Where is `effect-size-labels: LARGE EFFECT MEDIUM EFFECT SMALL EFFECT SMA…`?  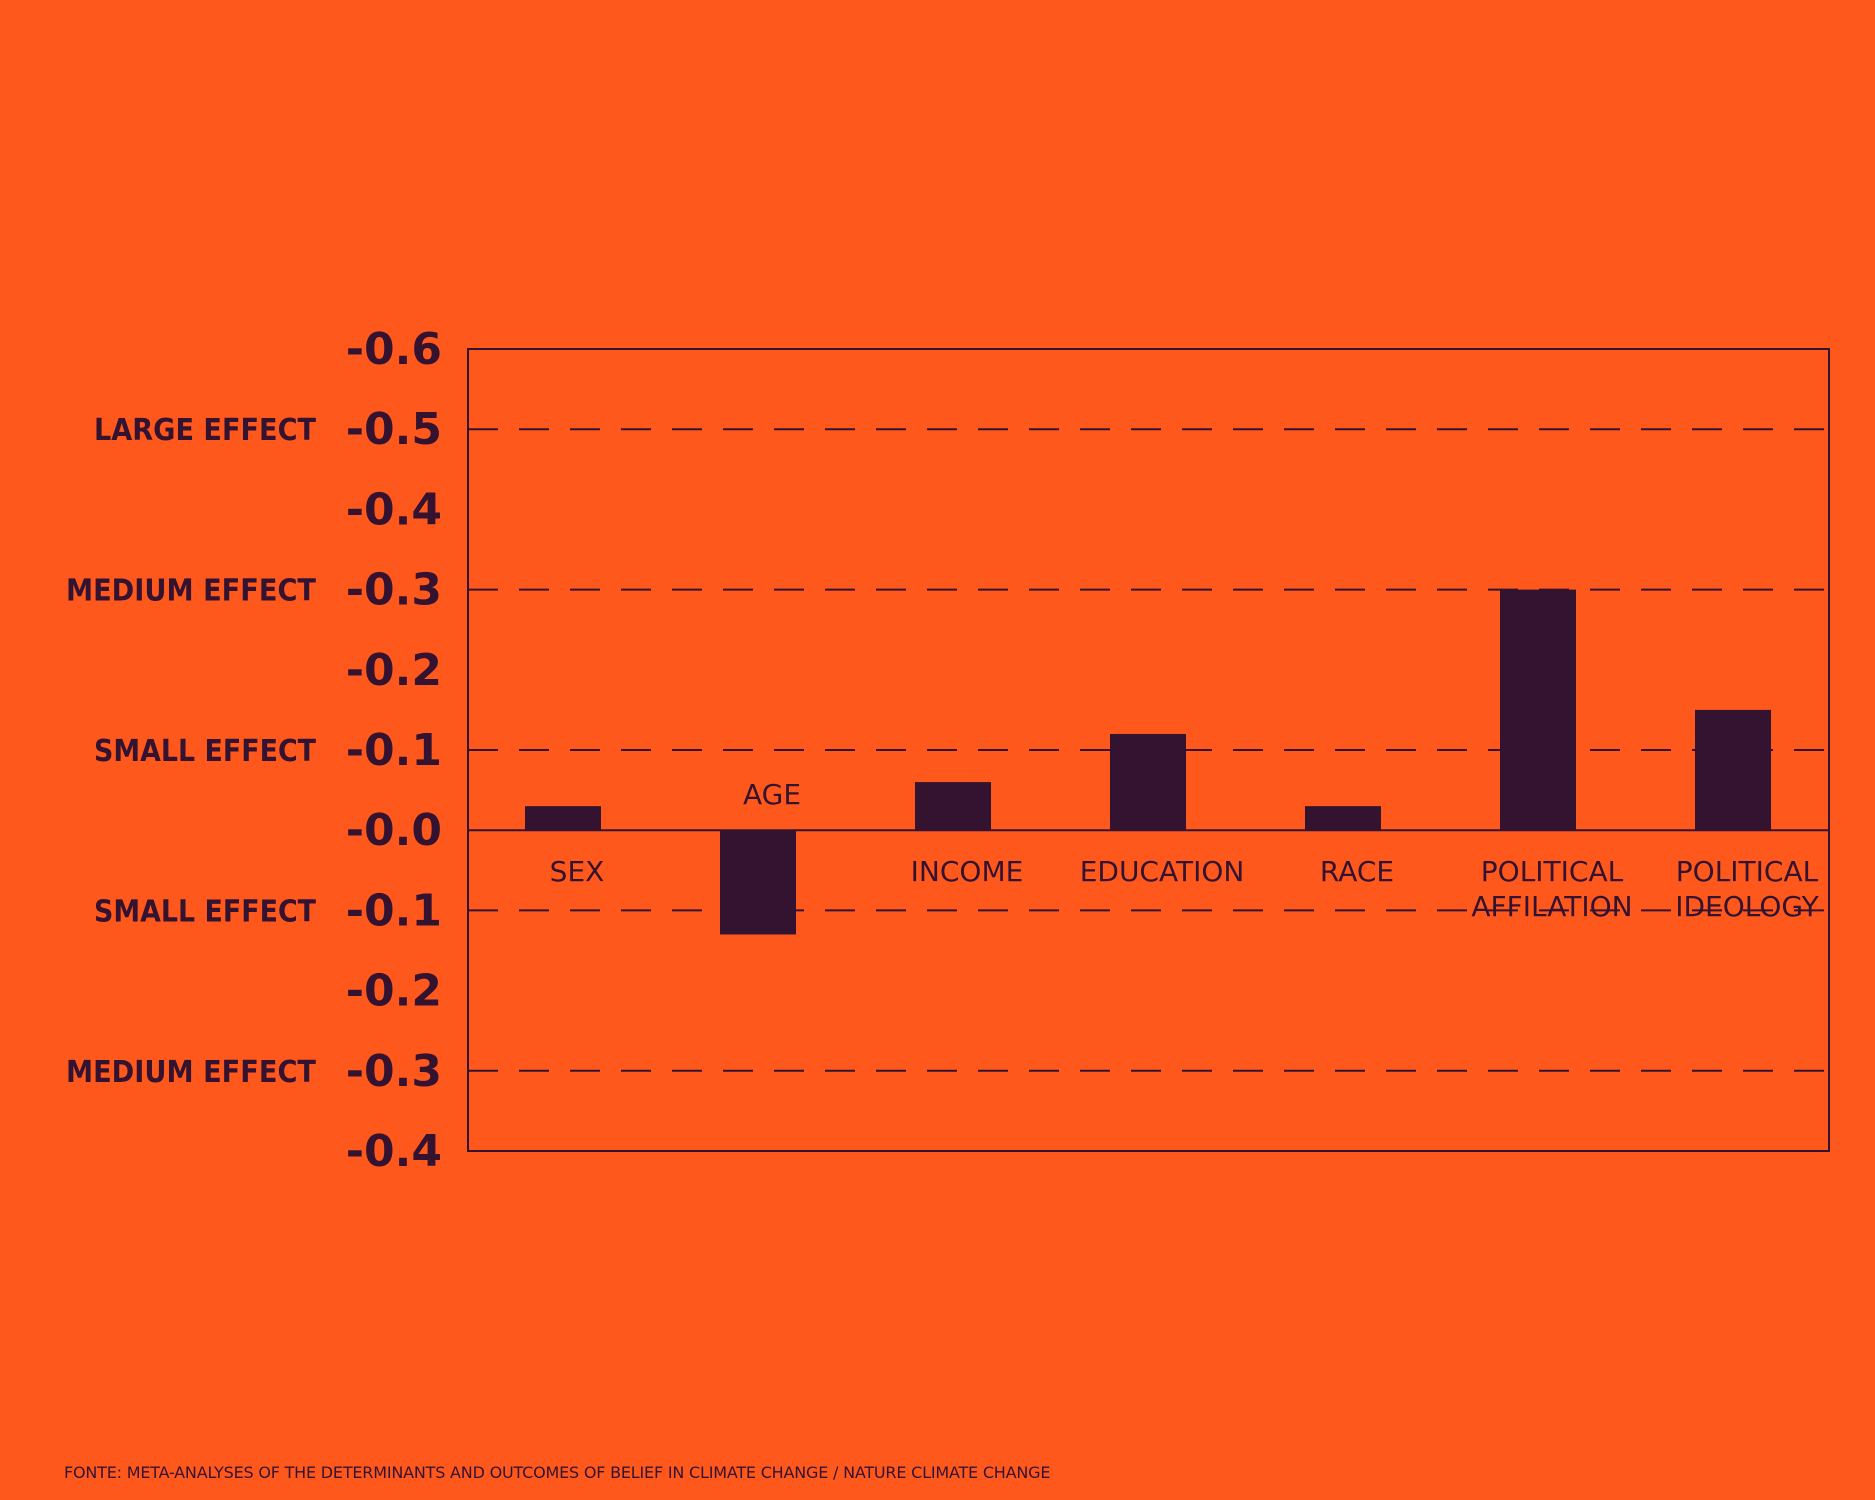
effect-size-labels: LARGE EFFECT MEDIUM EFFECT SMALL EFFECT SMA… is located at coordinates (191, 751).